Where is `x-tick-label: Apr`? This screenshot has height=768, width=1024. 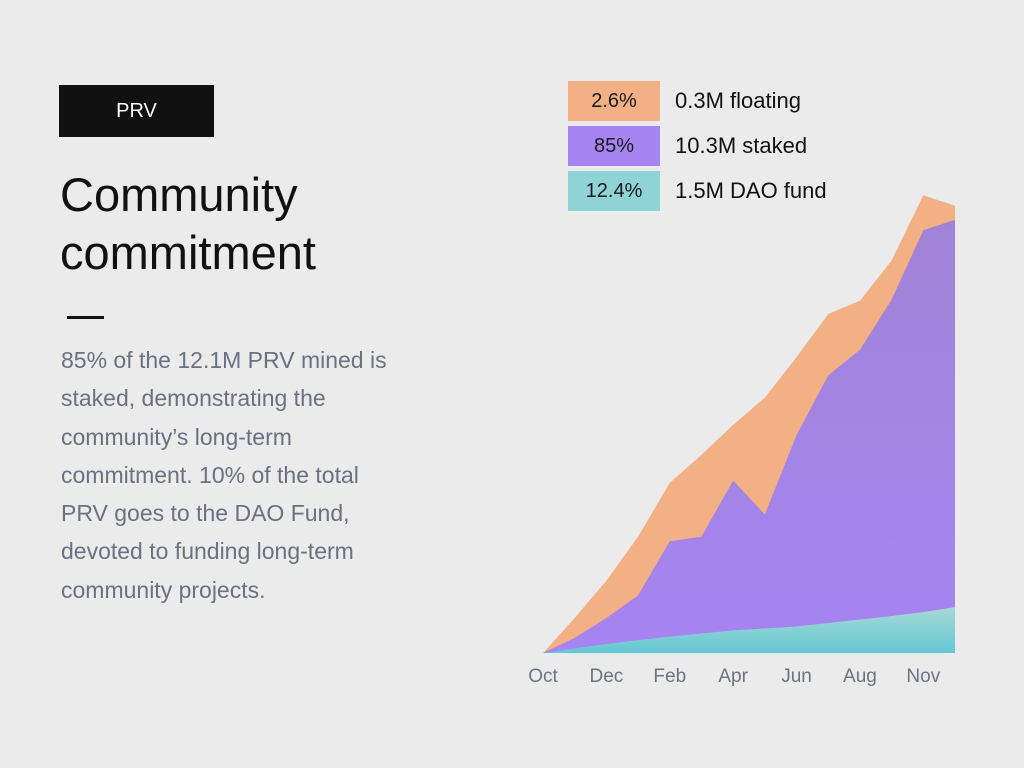 x-tick-label: Apr is located at coordinates (733, 676).